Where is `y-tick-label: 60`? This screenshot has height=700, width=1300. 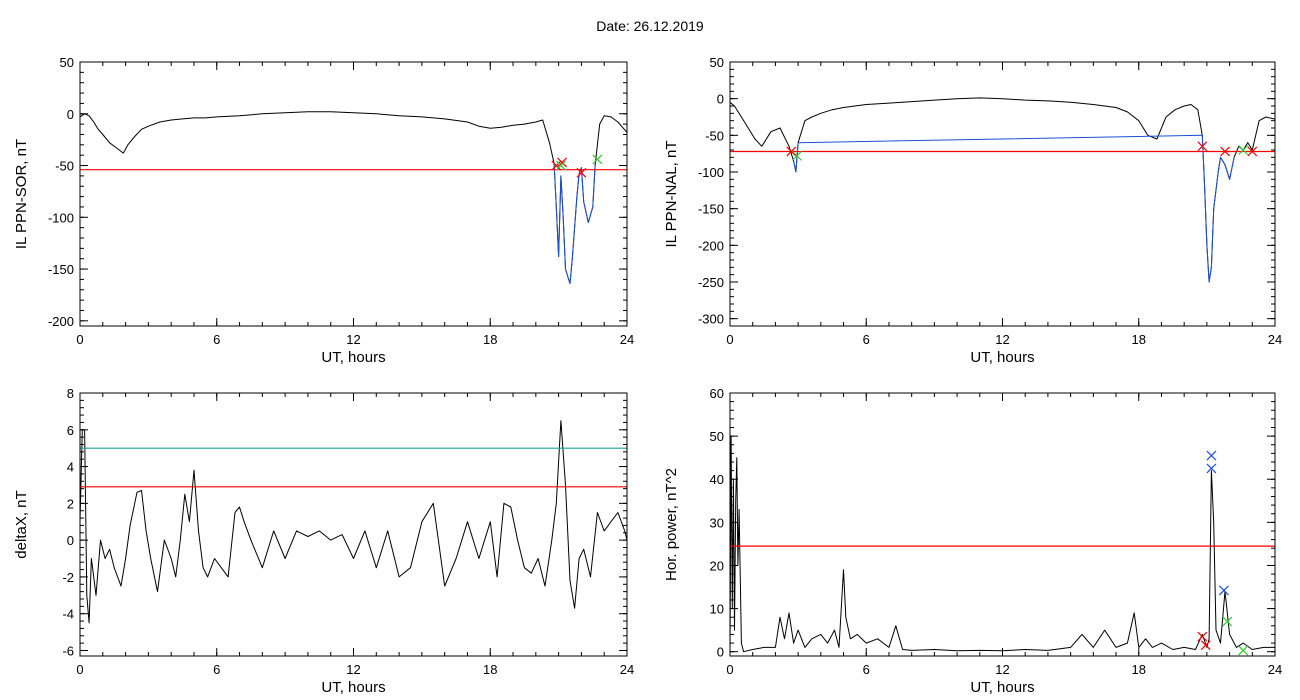 y-tick-label: 60 is located at coordinates (717, 393).